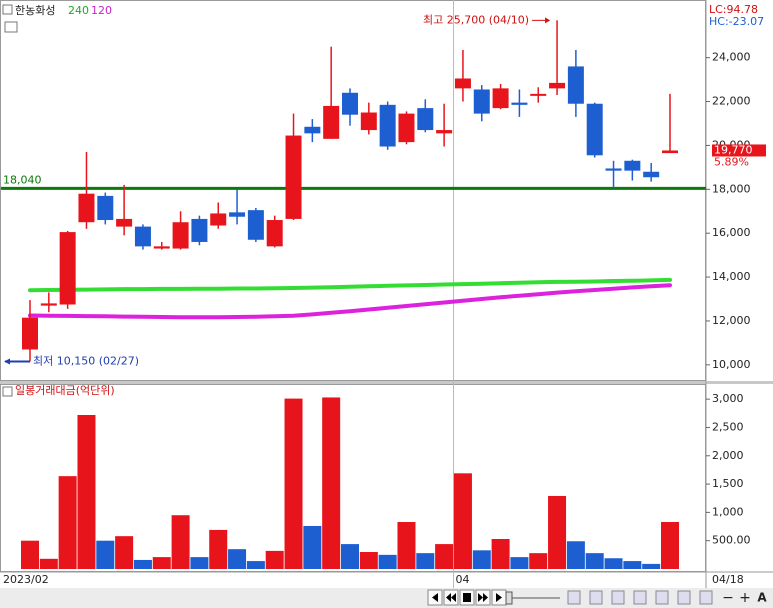  I want to click on level-label: 18,040, so click(22, 179).